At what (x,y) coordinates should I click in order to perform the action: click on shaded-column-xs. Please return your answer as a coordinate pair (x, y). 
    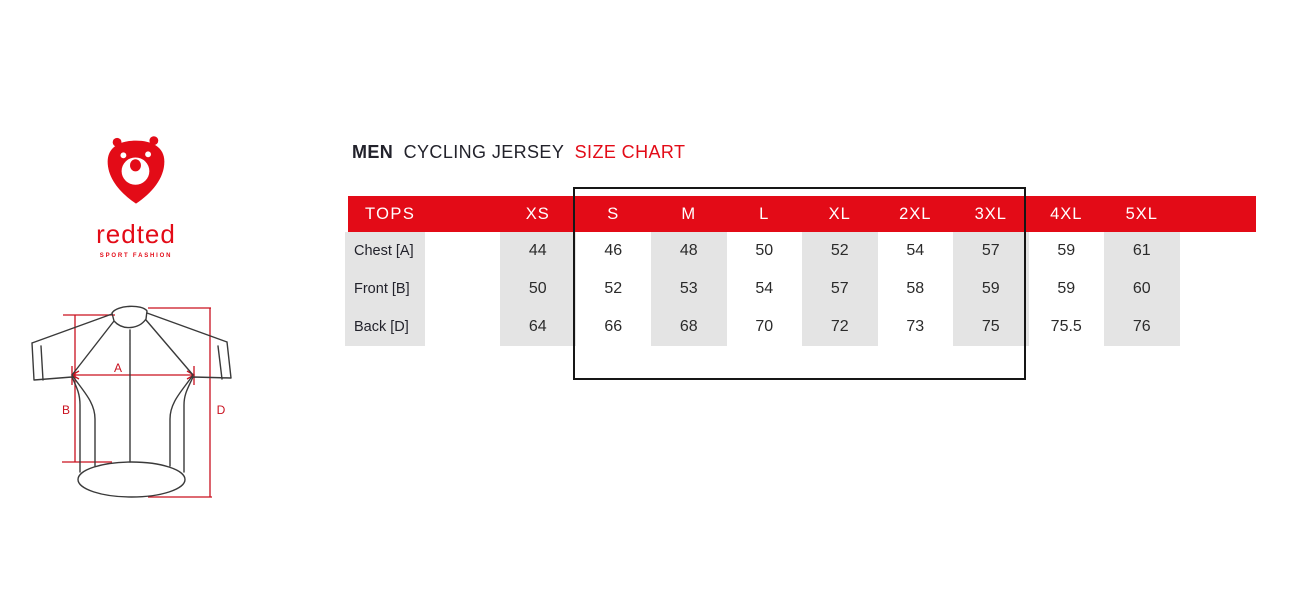
    Looking at the image, I should click on (538, 289).